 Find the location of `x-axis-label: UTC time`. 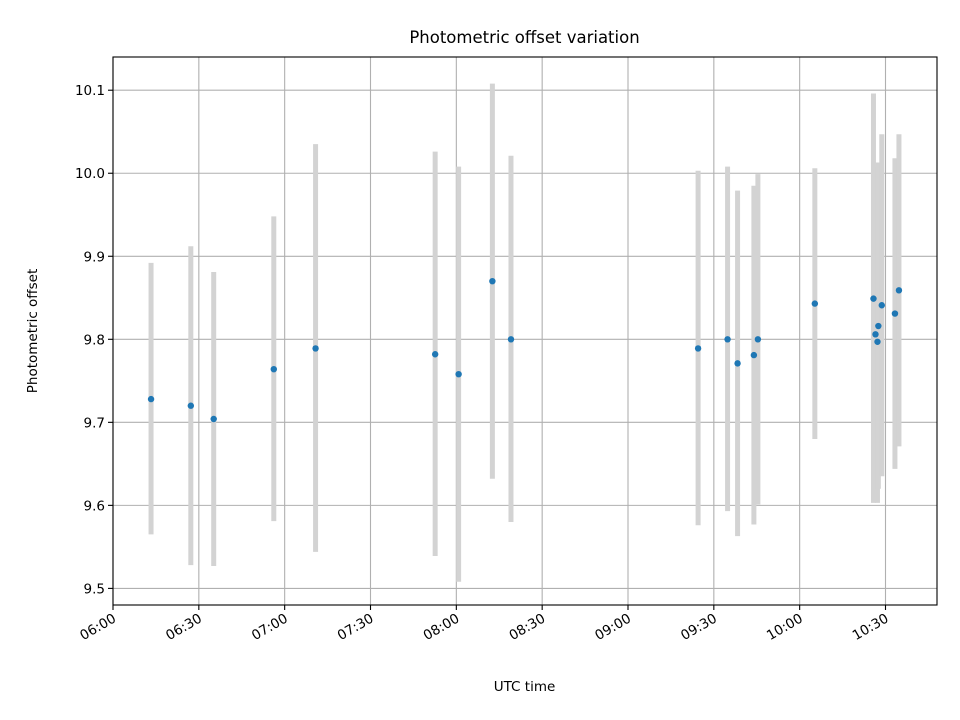

x-axis-label: UTC time is located at coordinates (525, 687).